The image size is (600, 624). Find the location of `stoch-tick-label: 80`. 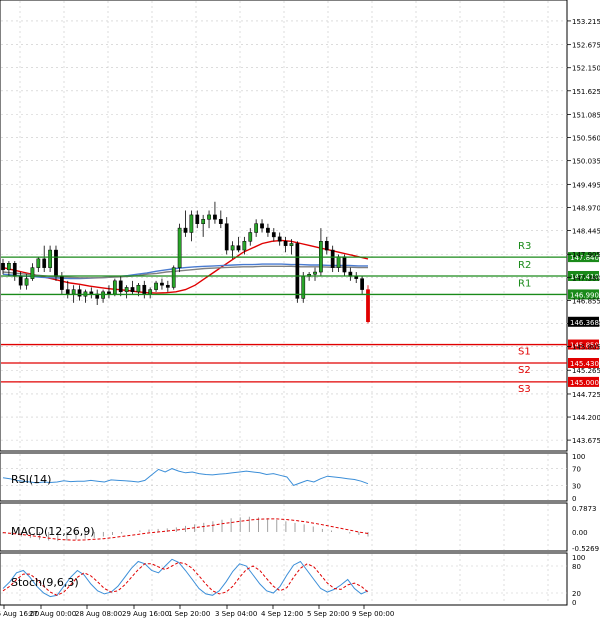

stoch-tick-label: 80 is located at coordinates (576, 567).